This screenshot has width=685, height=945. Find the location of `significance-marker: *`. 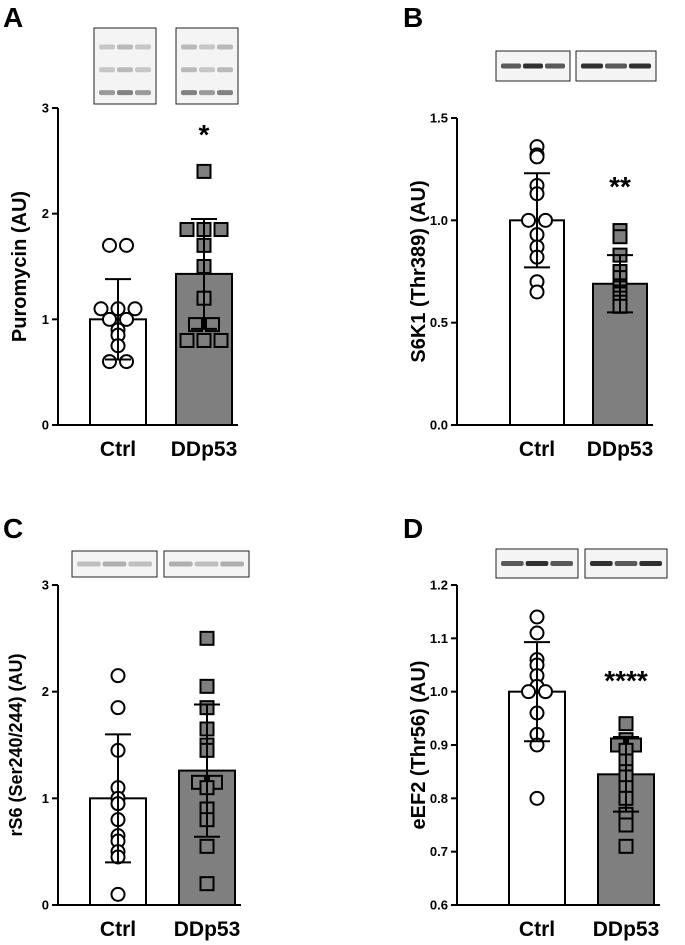

significance-marker: * is located at coordinates (204, 134).